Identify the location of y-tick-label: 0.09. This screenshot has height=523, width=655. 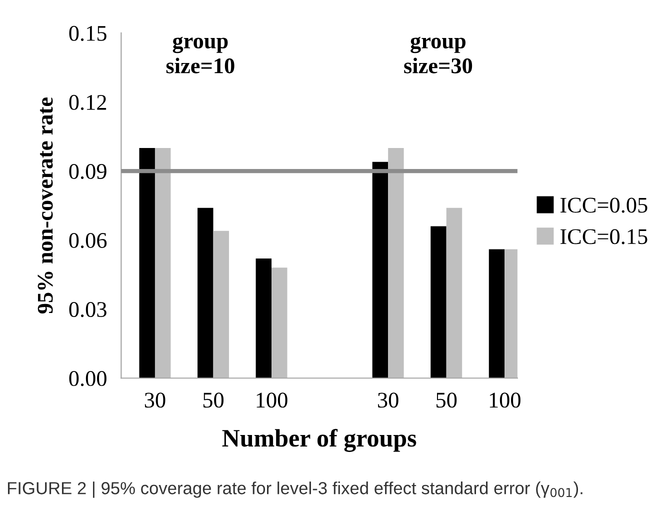
(87, 172).